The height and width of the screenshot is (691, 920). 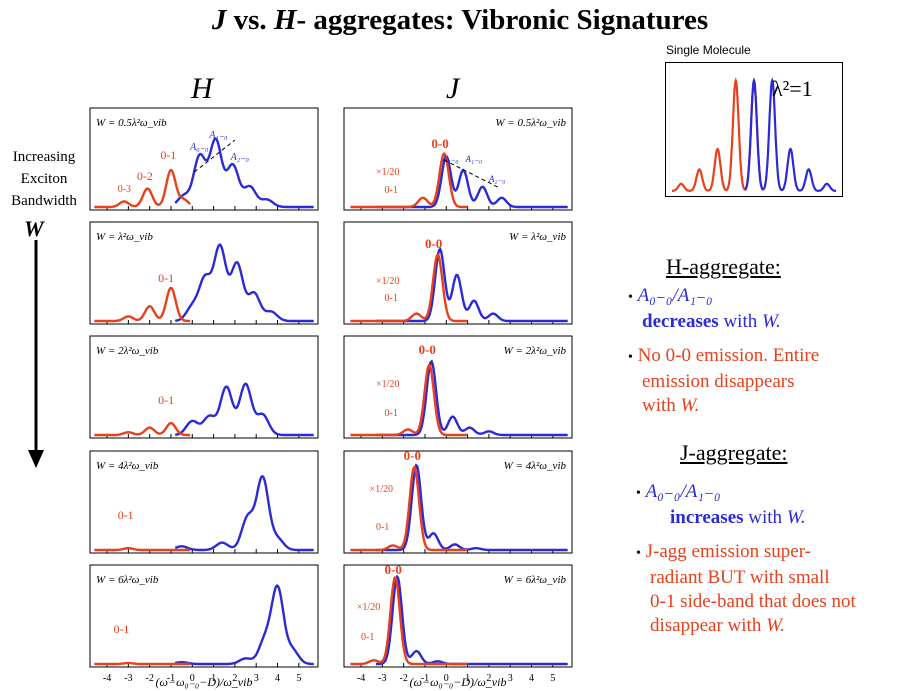 I want to click on single-molecule-svg, so click(x=754, y=134).